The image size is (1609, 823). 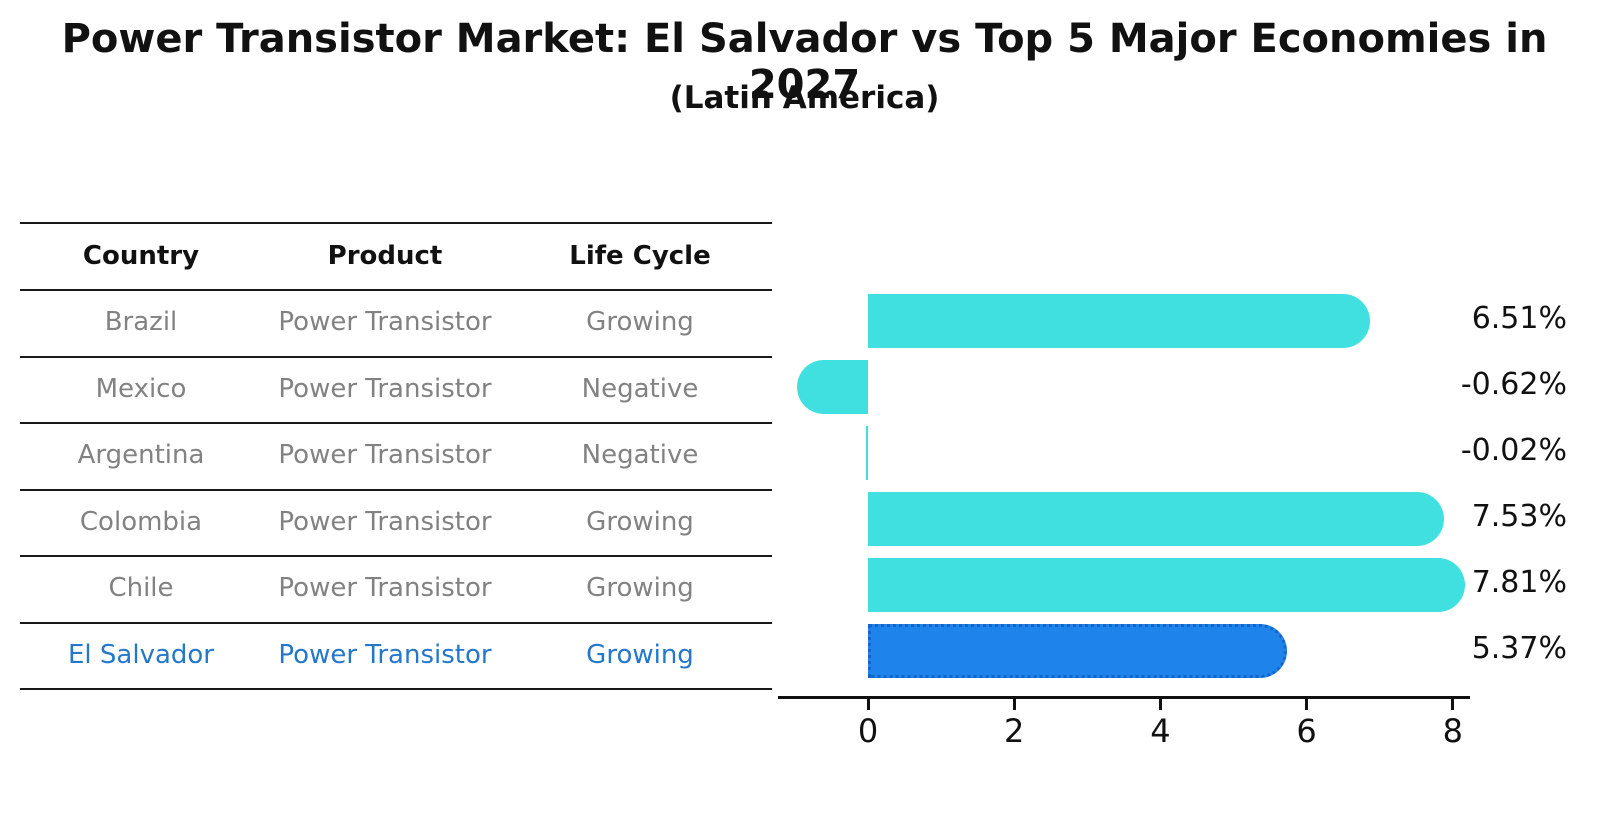 I want to click on table-cell-colombia-country: Colombia, so click(x=141, y=521).